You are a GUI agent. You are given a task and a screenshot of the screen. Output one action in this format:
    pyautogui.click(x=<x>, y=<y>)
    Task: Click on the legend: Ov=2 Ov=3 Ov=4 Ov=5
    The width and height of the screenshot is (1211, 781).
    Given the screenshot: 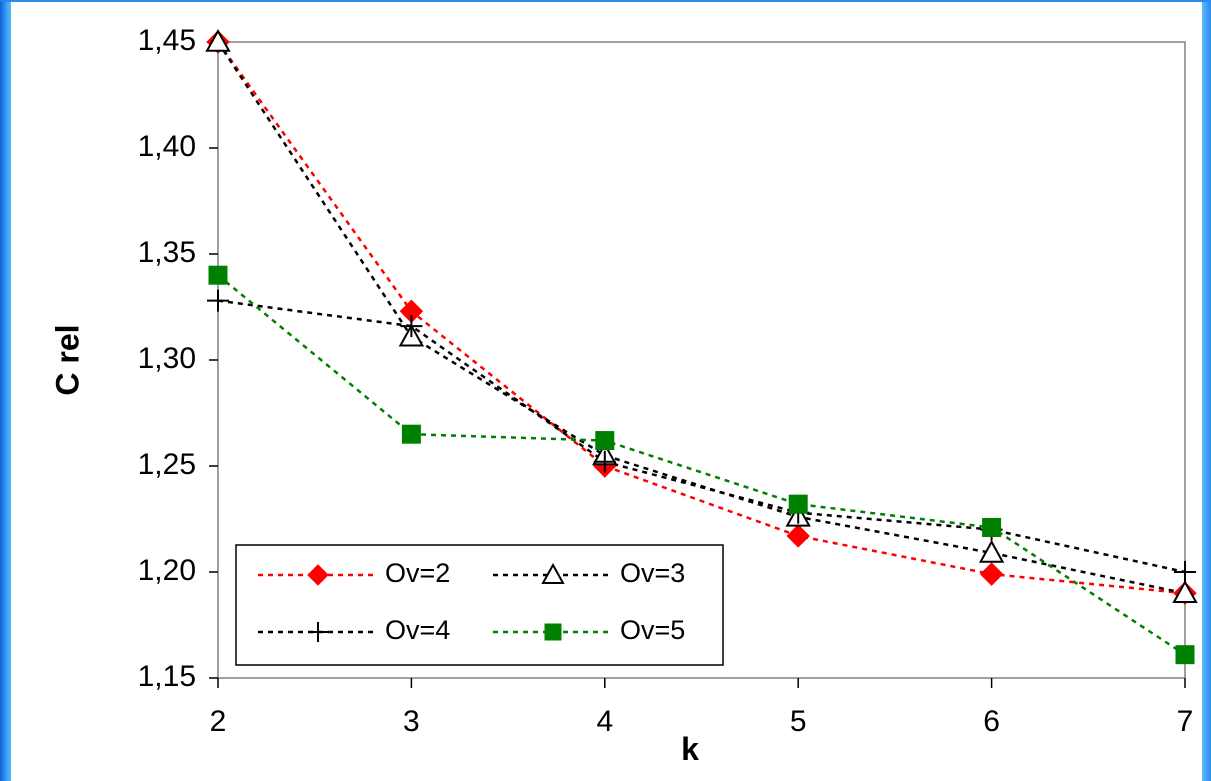 What is the action you would take?
    pyautogui.click(x=479, y=605)
    